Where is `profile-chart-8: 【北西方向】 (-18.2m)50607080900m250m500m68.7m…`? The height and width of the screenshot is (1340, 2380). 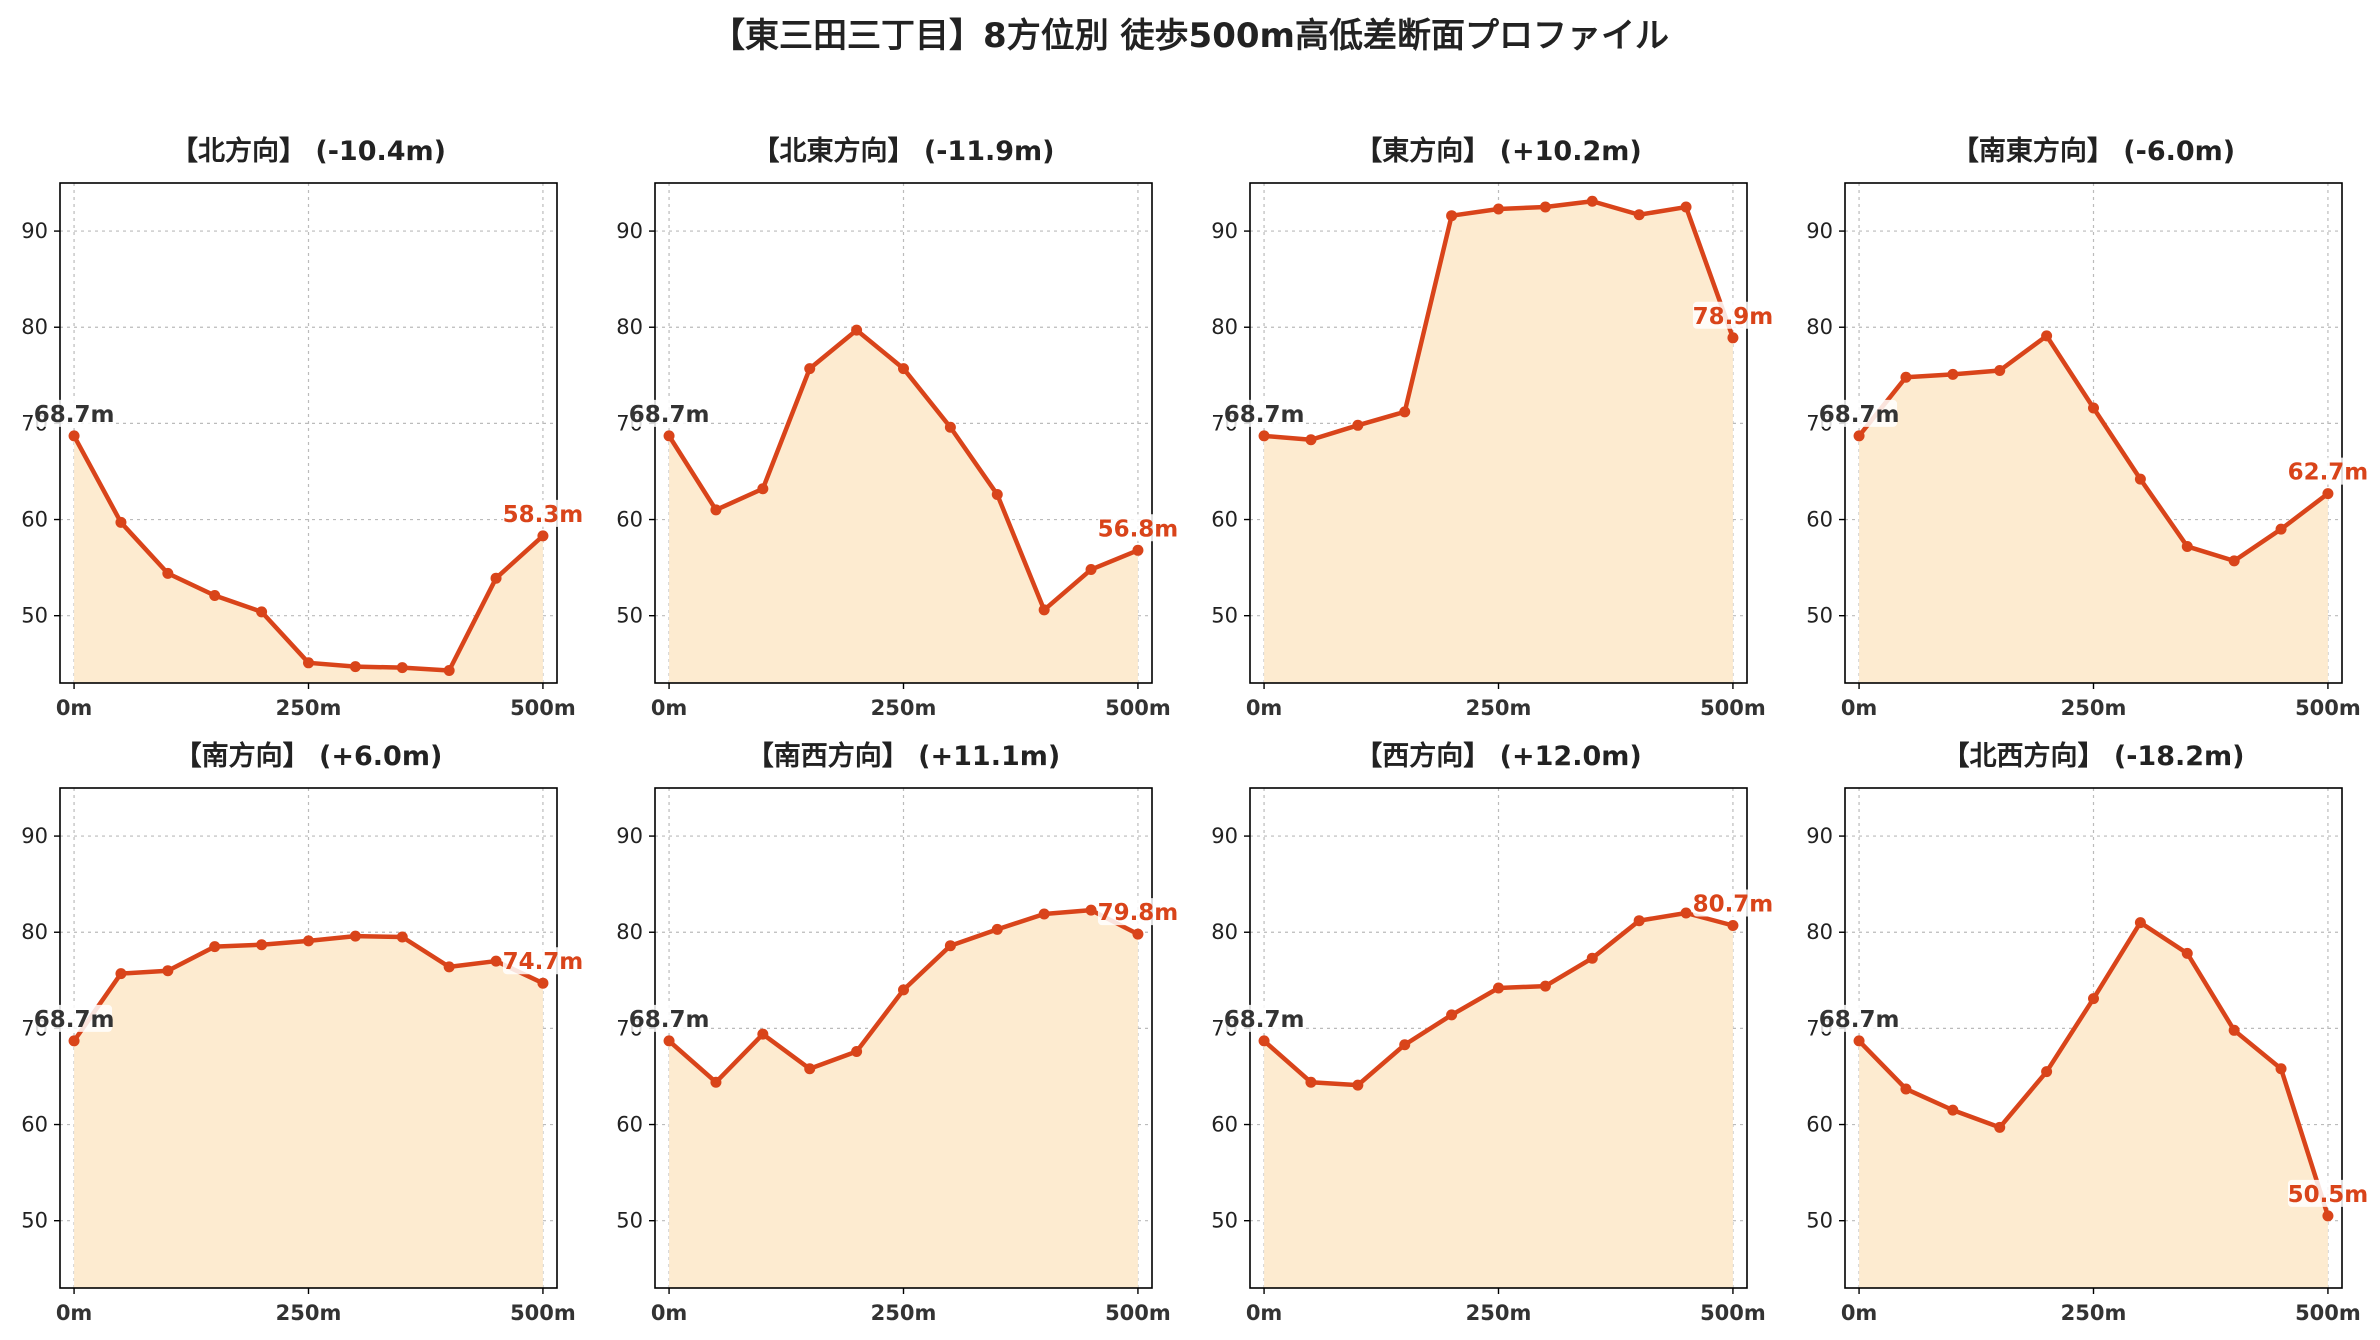
profile-chart-8: 【北西方向】 (-18.2m)50607080900m250m500m68.7m… is located at coordinates (2082, 1032).